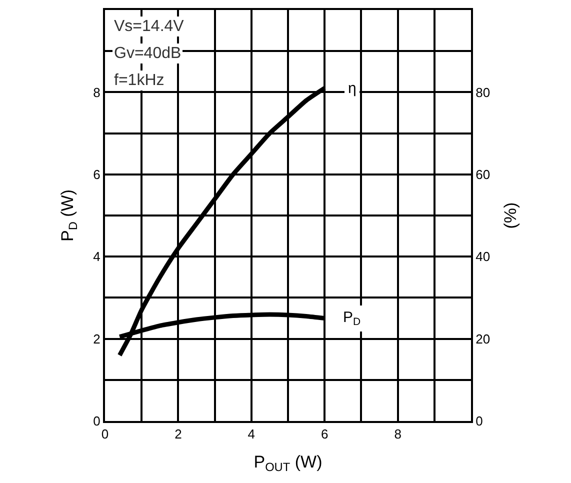 The height and width of the screenshot is (483, 571). I want to click on y2-axis-title: (%), so click(510, 215).